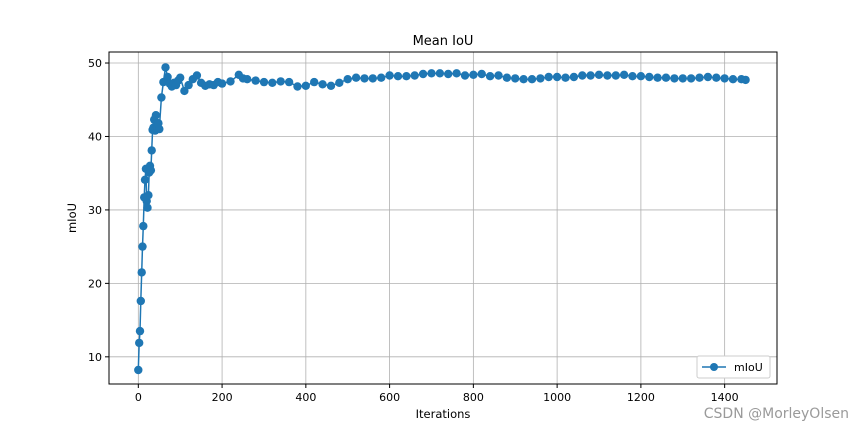 This screenshot has height=432, width=863. What do you see at coordinates (95, 210) in the screenshot?
I see `y-tick-label: 30` at bounding box center [95, 210].